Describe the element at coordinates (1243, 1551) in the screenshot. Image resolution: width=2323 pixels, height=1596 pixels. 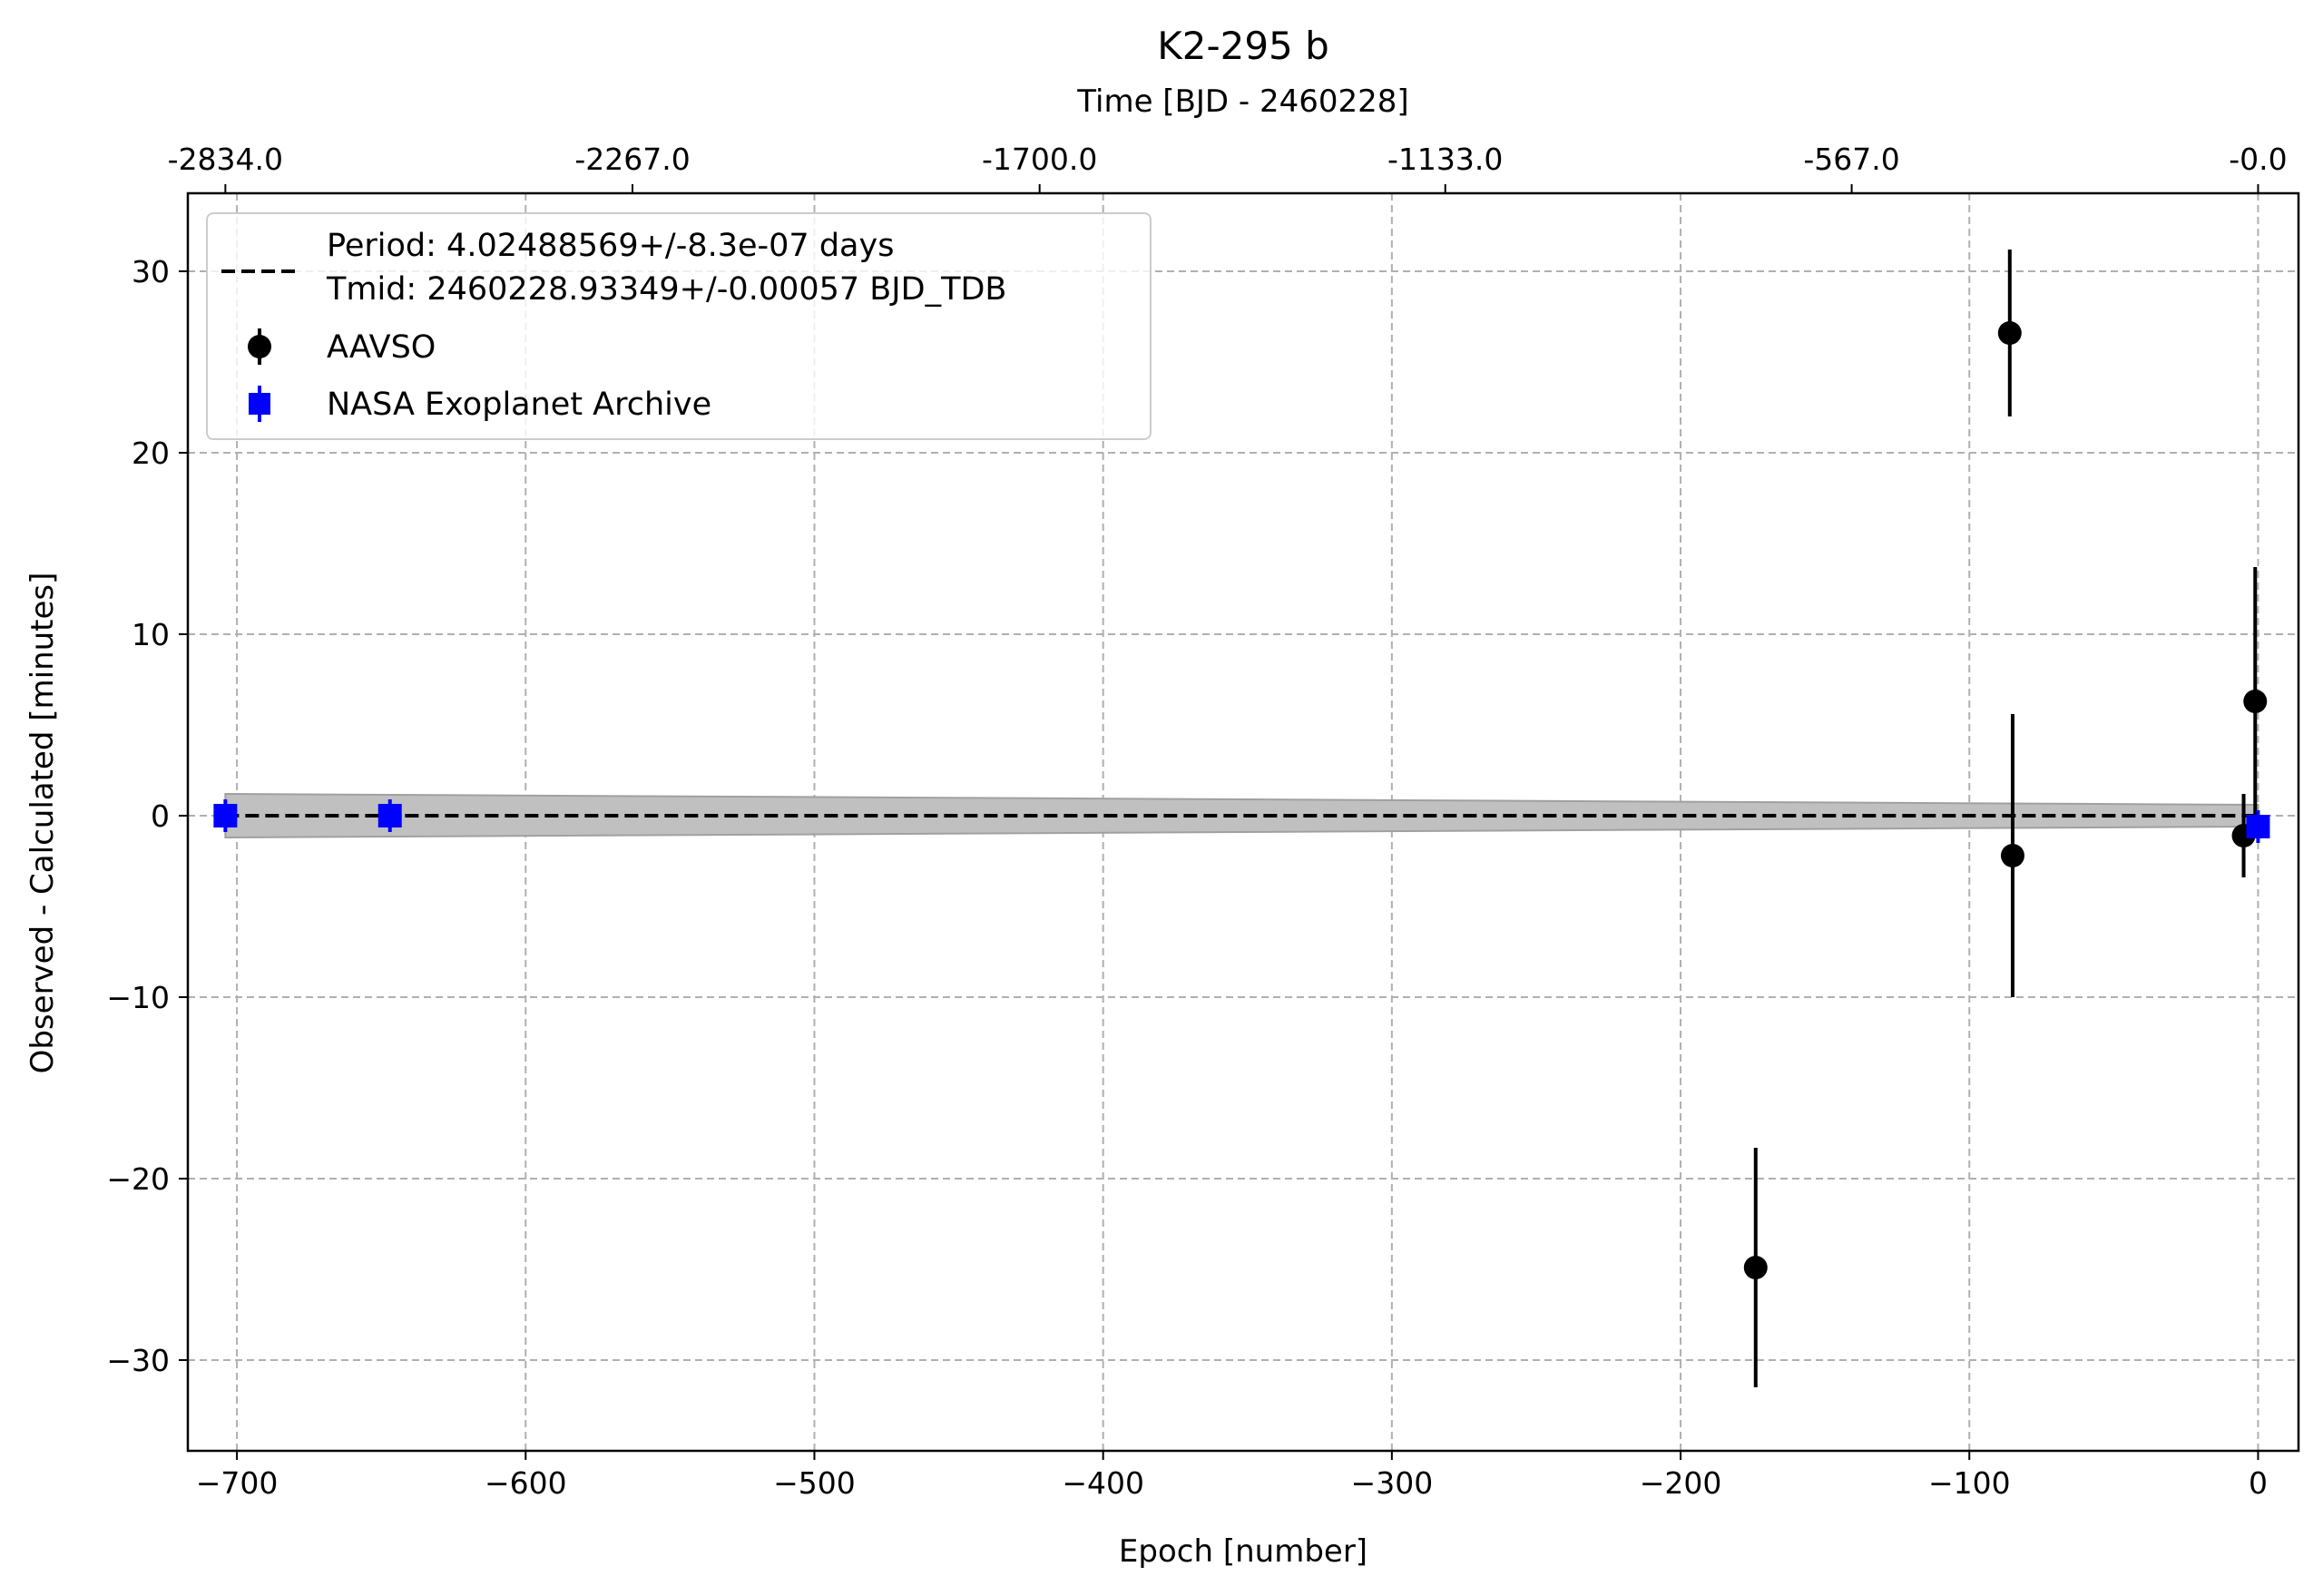
I see `x-axis-title: Epoch [number]` at that location.